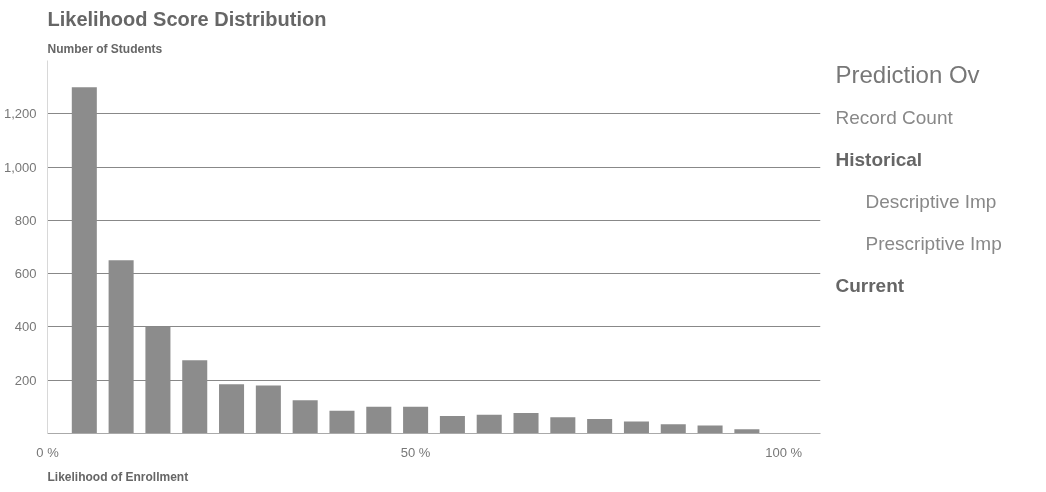 The width and height of the screenshot is (1046, 492). Describe the element at coordinates (879, 159) in the screenshot. I see `text: Historical` at that location.